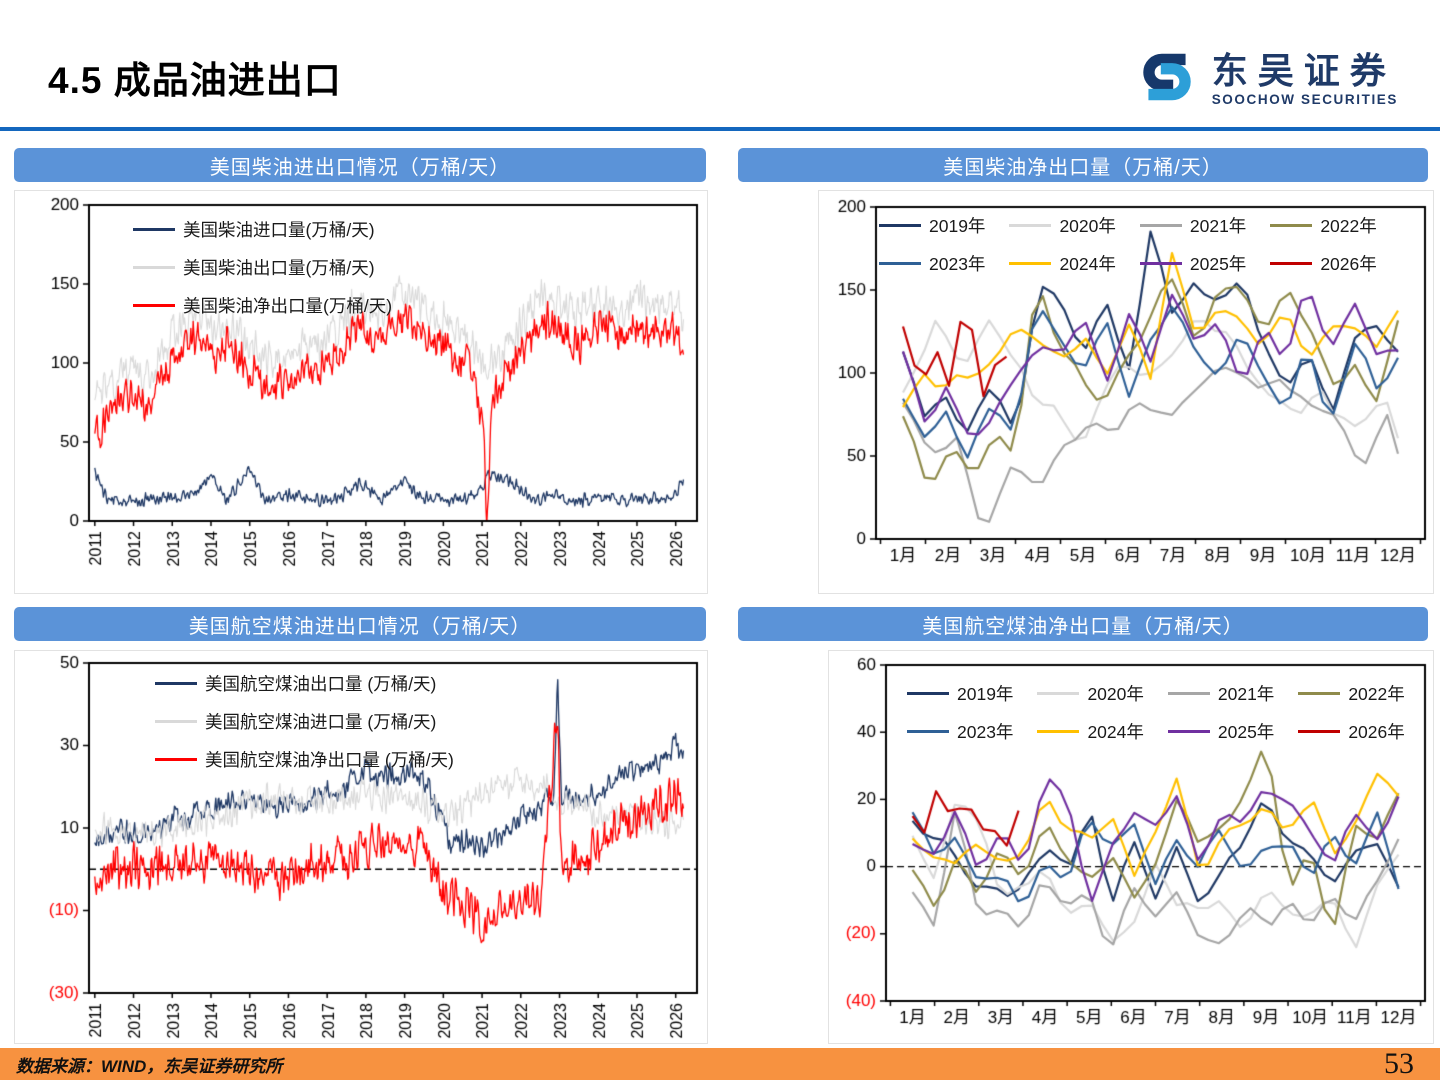  Describe the element at coordinates (329, 760) in the screenshot. I see `legend-label: 美国航空煤油净出口量 (万桶/天)` at that location.